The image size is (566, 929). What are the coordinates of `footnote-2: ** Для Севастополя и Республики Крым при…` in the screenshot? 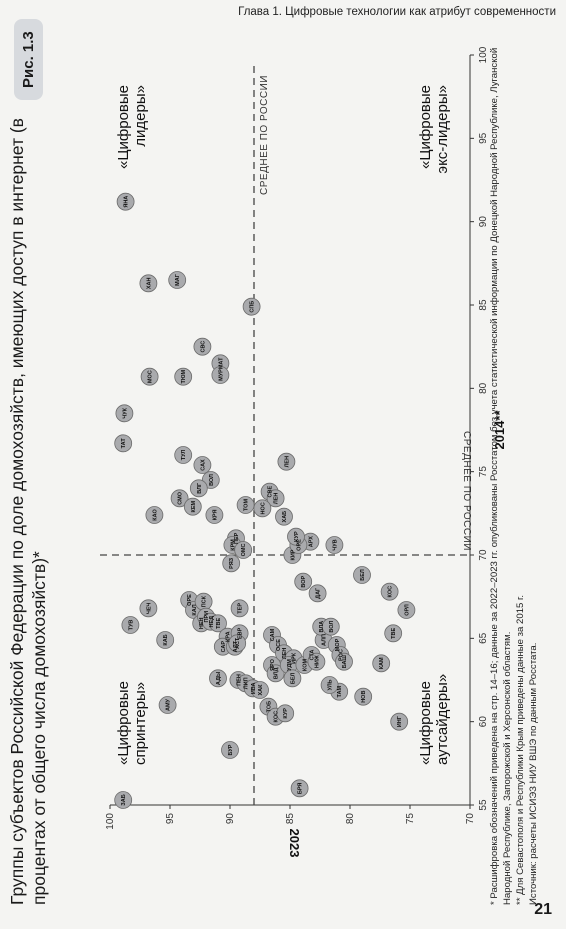 It's located at (520, 749).